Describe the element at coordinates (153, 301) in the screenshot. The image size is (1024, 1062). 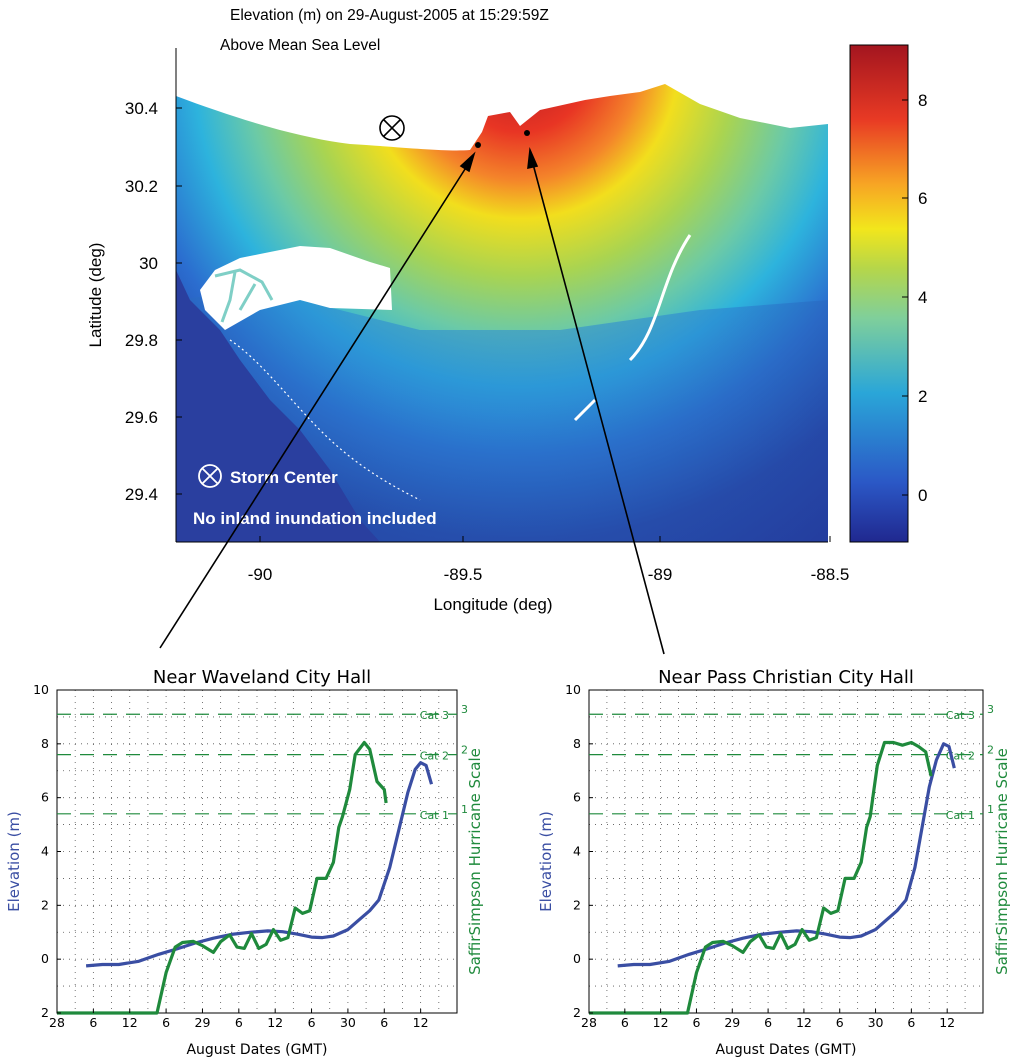
I see `map-y-ticks: 30.4 30.2 30 29.8 29.6 29.4` at that location.